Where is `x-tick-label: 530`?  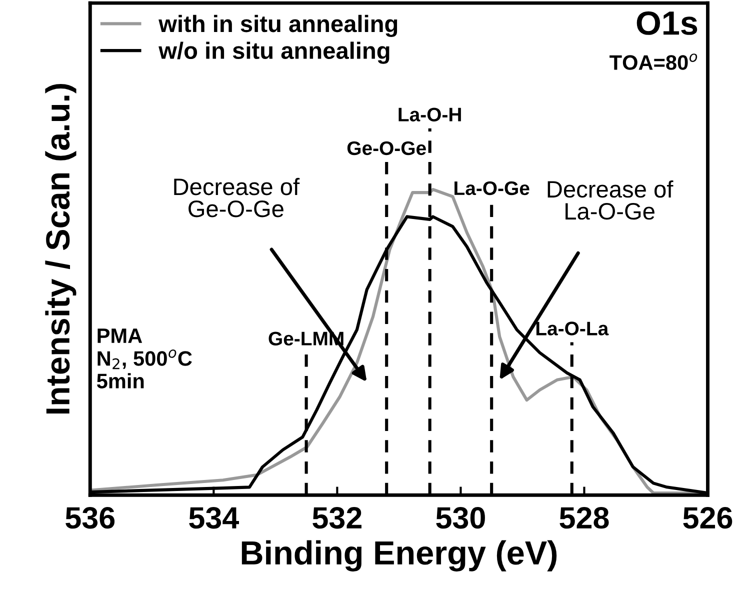
x-tick-label: 530 is located at coordinates (460, 518).